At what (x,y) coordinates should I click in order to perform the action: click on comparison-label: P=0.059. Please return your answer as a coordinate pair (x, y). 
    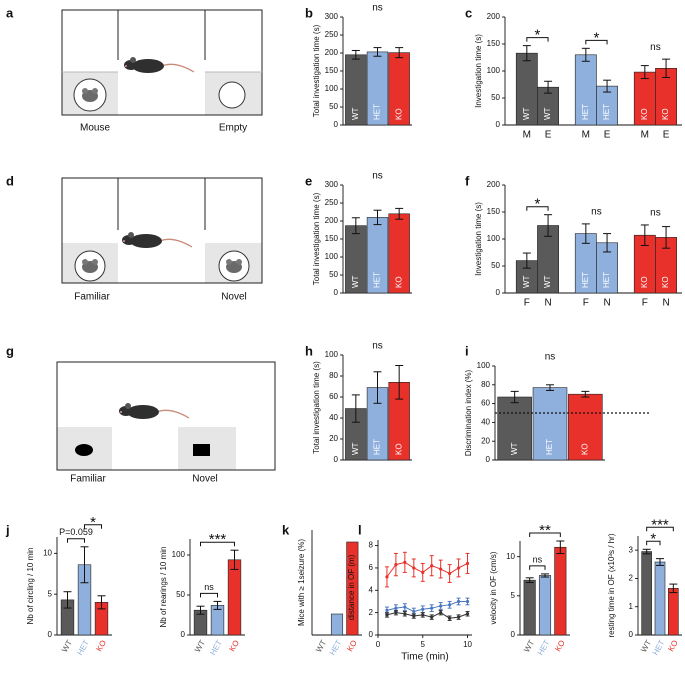
    Looking at the image, I should click on (76, 532).